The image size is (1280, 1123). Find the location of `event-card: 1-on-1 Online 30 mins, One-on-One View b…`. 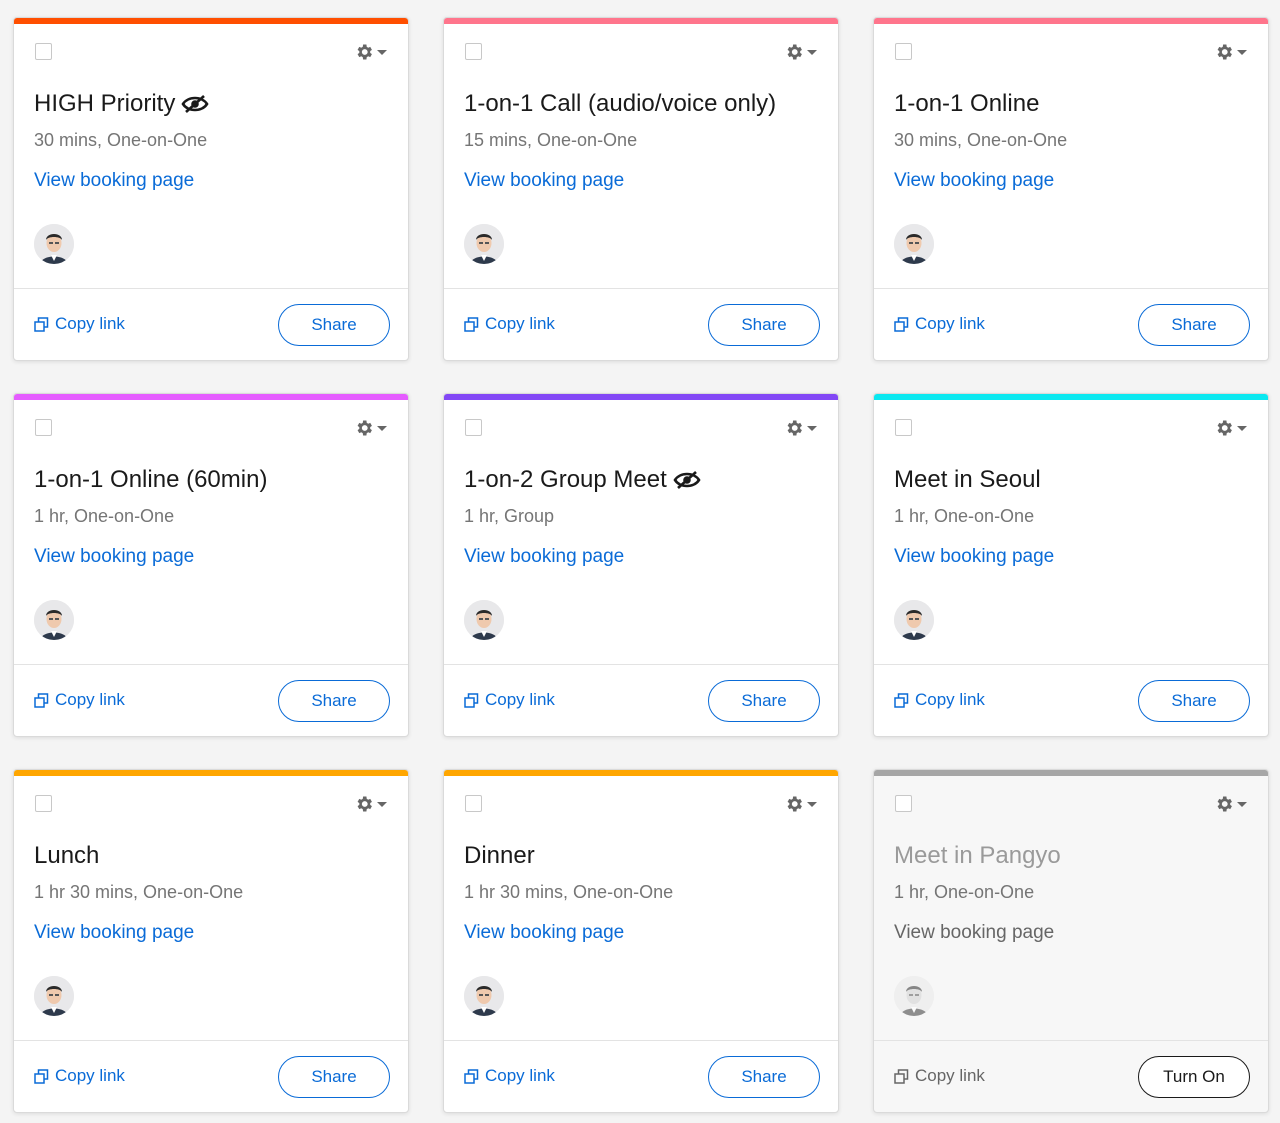

event-card: 1-on-1 Online 30 mins, One-on-One View b… is located at coordinates (1071, 189).